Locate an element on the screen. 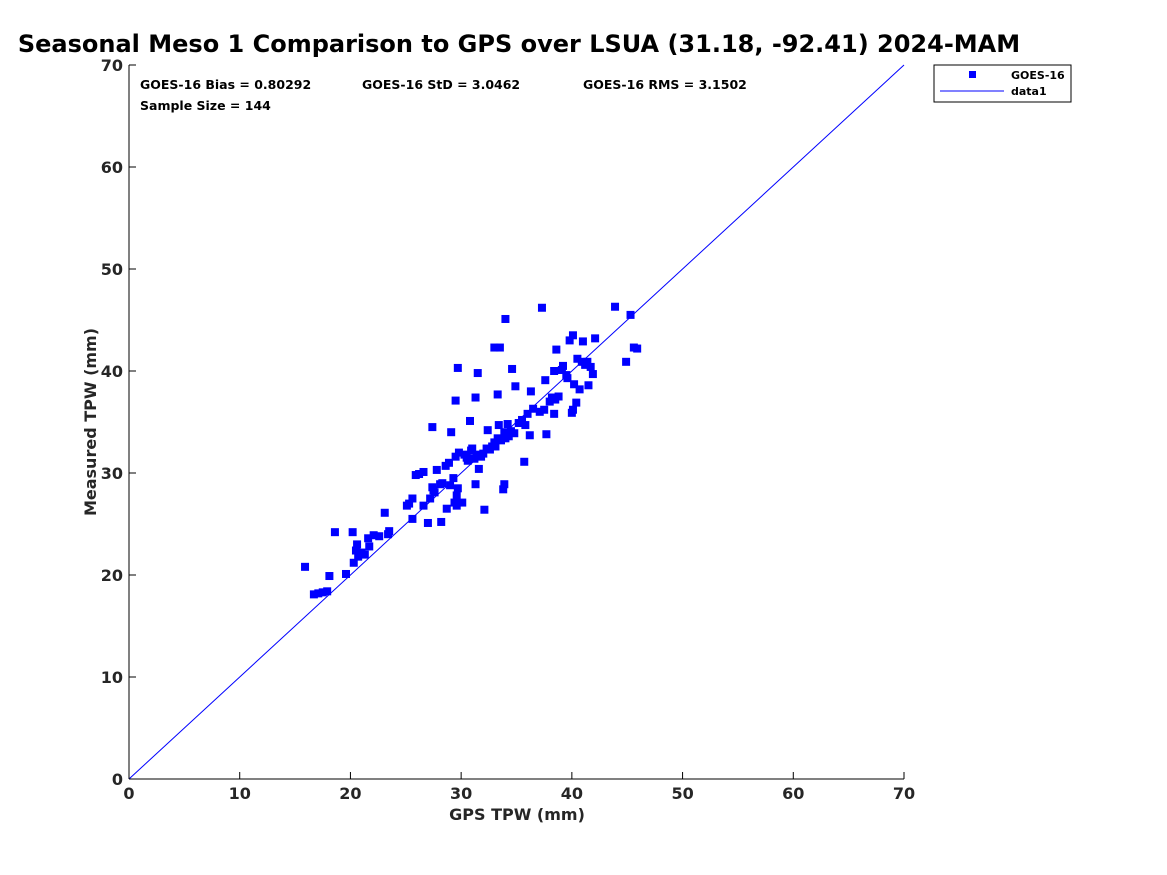 This screenshot has height=875, width=1167. legend-label-goes16: GOES-16 is located at coordinates (1038, 75).